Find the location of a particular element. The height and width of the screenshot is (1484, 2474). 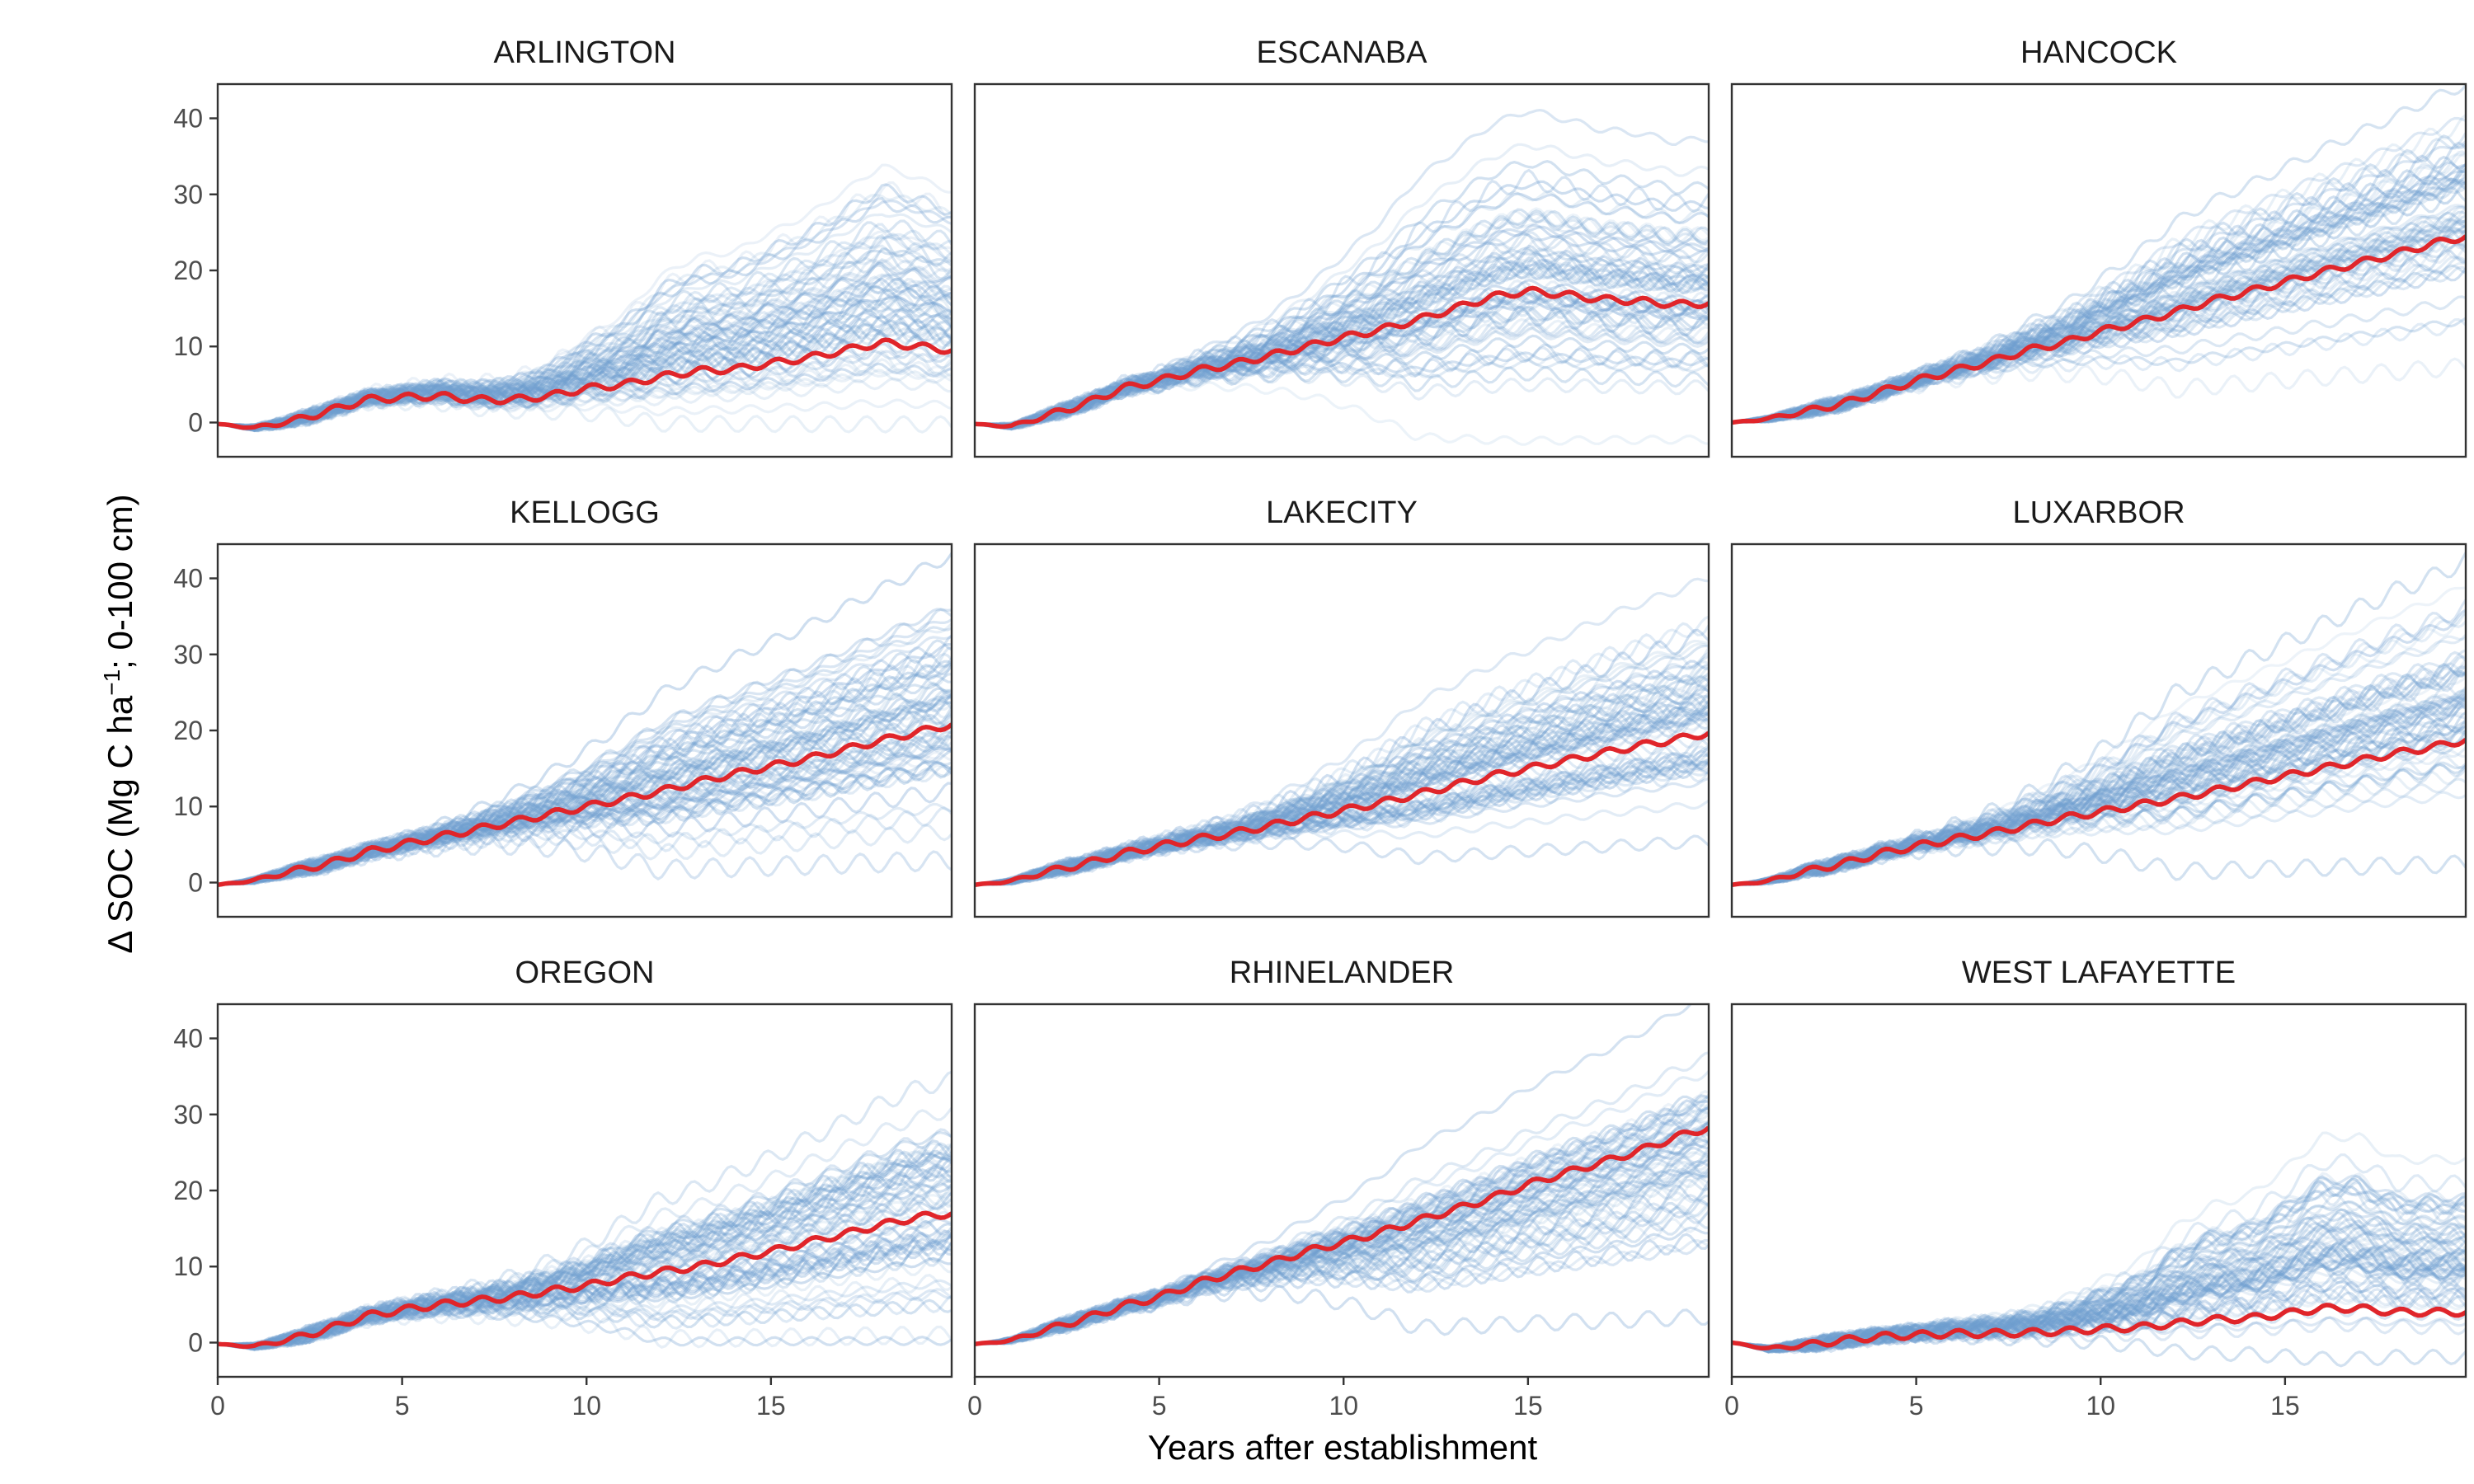

plot-area-west-lafayette is located at coordinates (2099, 1249).